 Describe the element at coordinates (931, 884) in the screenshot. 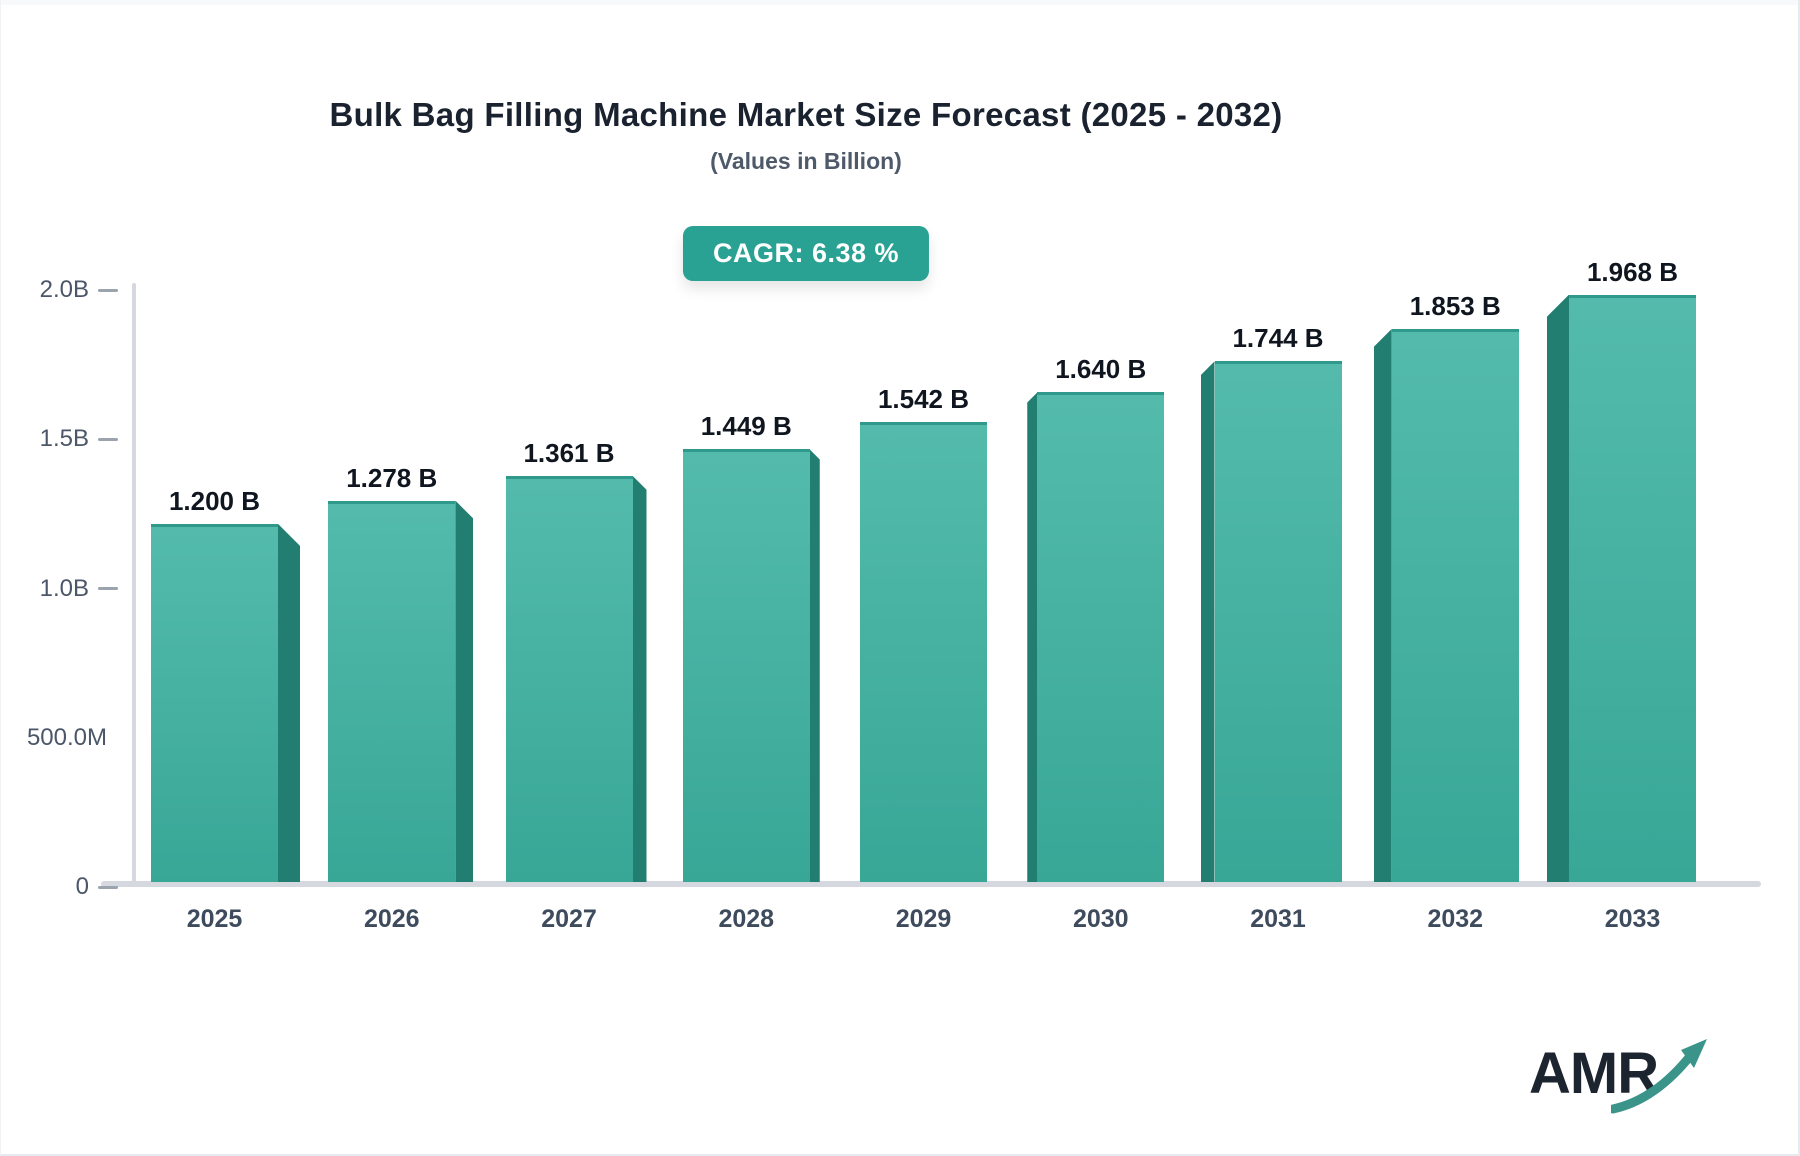

I see `x-axis-baseline` at that location.